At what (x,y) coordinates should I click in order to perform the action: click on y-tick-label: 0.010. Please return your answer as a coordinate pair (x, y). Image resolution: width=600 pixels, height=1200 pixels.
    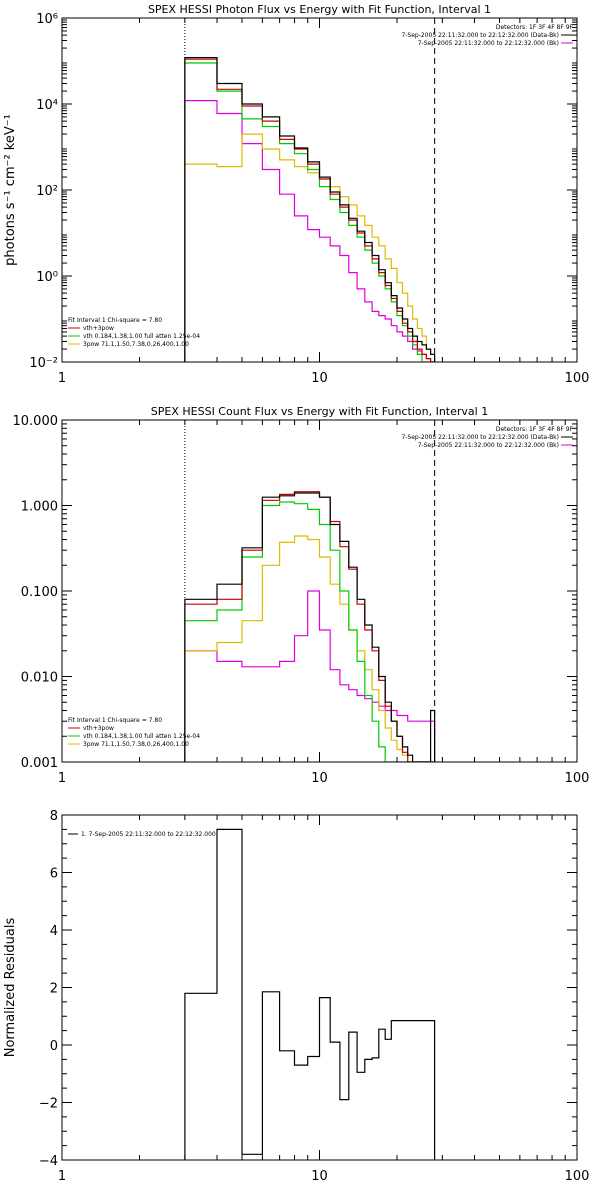
    Looking at the image, I should click on (39, 678).